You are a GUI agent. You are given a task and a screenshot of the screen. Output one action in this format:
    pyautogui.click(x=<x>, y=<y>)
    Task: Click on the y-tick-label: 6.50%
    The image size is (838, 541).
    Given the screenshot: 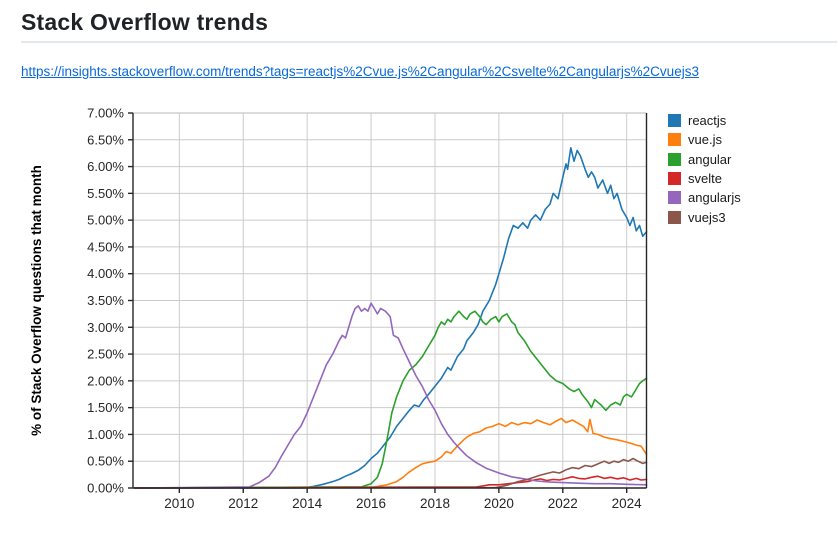 What is the action you would take?
    pyautogui.click(x=105, y=139)
    